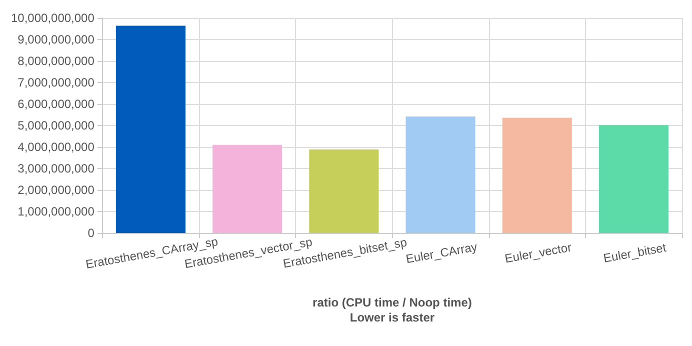 The width and height of the screenshot is (692, 346). What do you see at coordinates (56, 190) in the screenshot?
I see `y-tick-label: 2,000,000,000` at bounding box center [56, 190].